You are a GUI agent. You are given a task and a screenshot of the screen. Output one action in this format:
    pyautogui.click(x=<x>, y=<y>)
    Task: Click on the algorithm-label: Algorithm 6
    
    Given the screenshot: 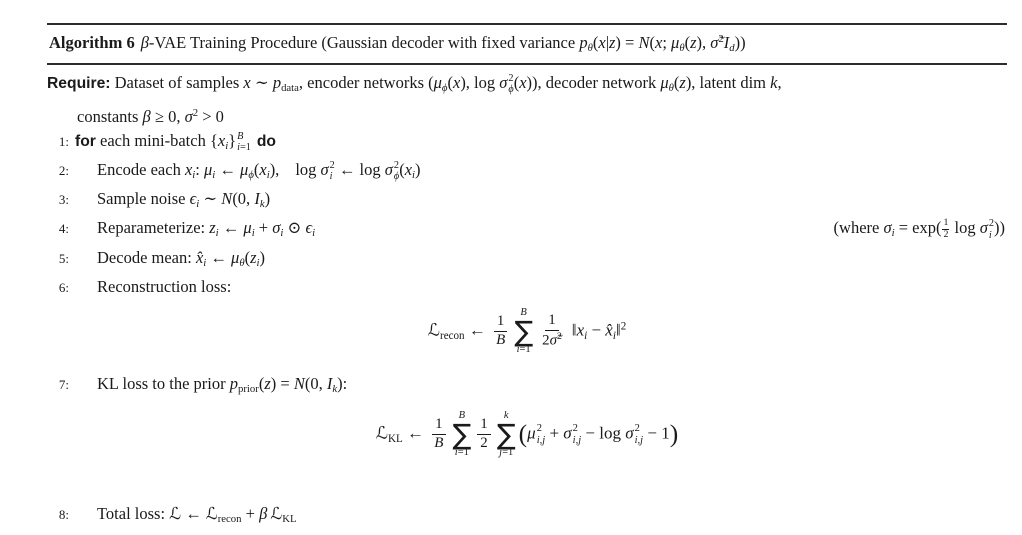 What is the action you would take?
    pyautogui.click(x=92, y=42)
    